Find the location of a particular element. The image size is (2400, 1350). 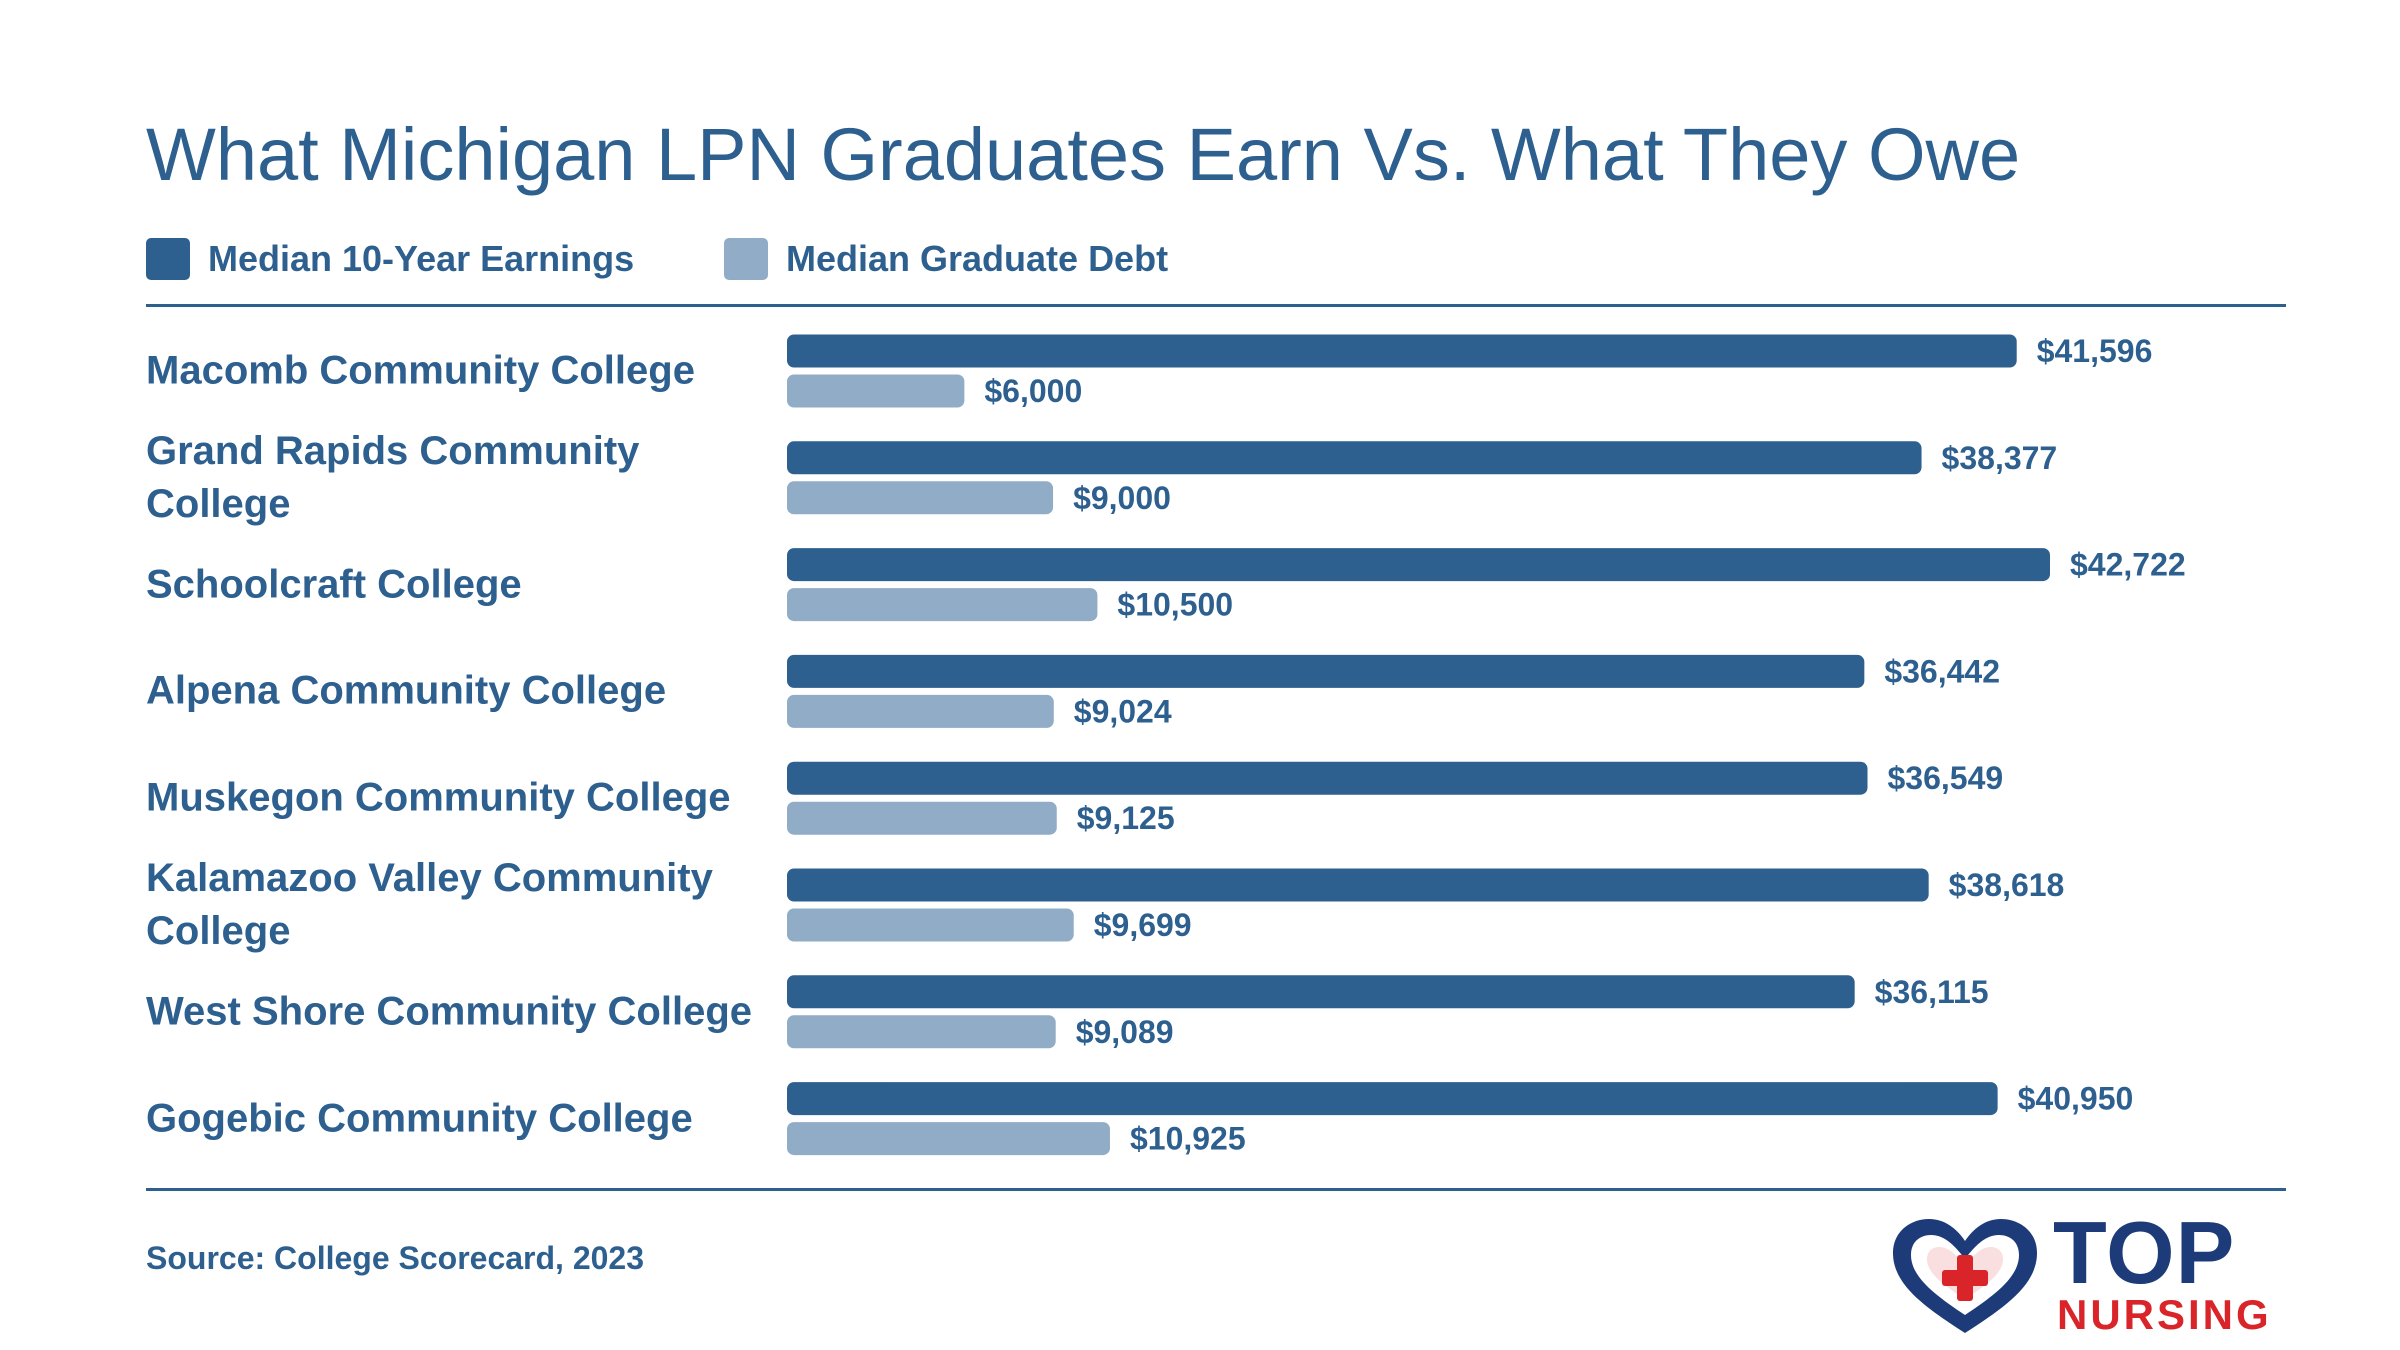

logo-text-top: TOP is located at coordinates (2144, 1252).